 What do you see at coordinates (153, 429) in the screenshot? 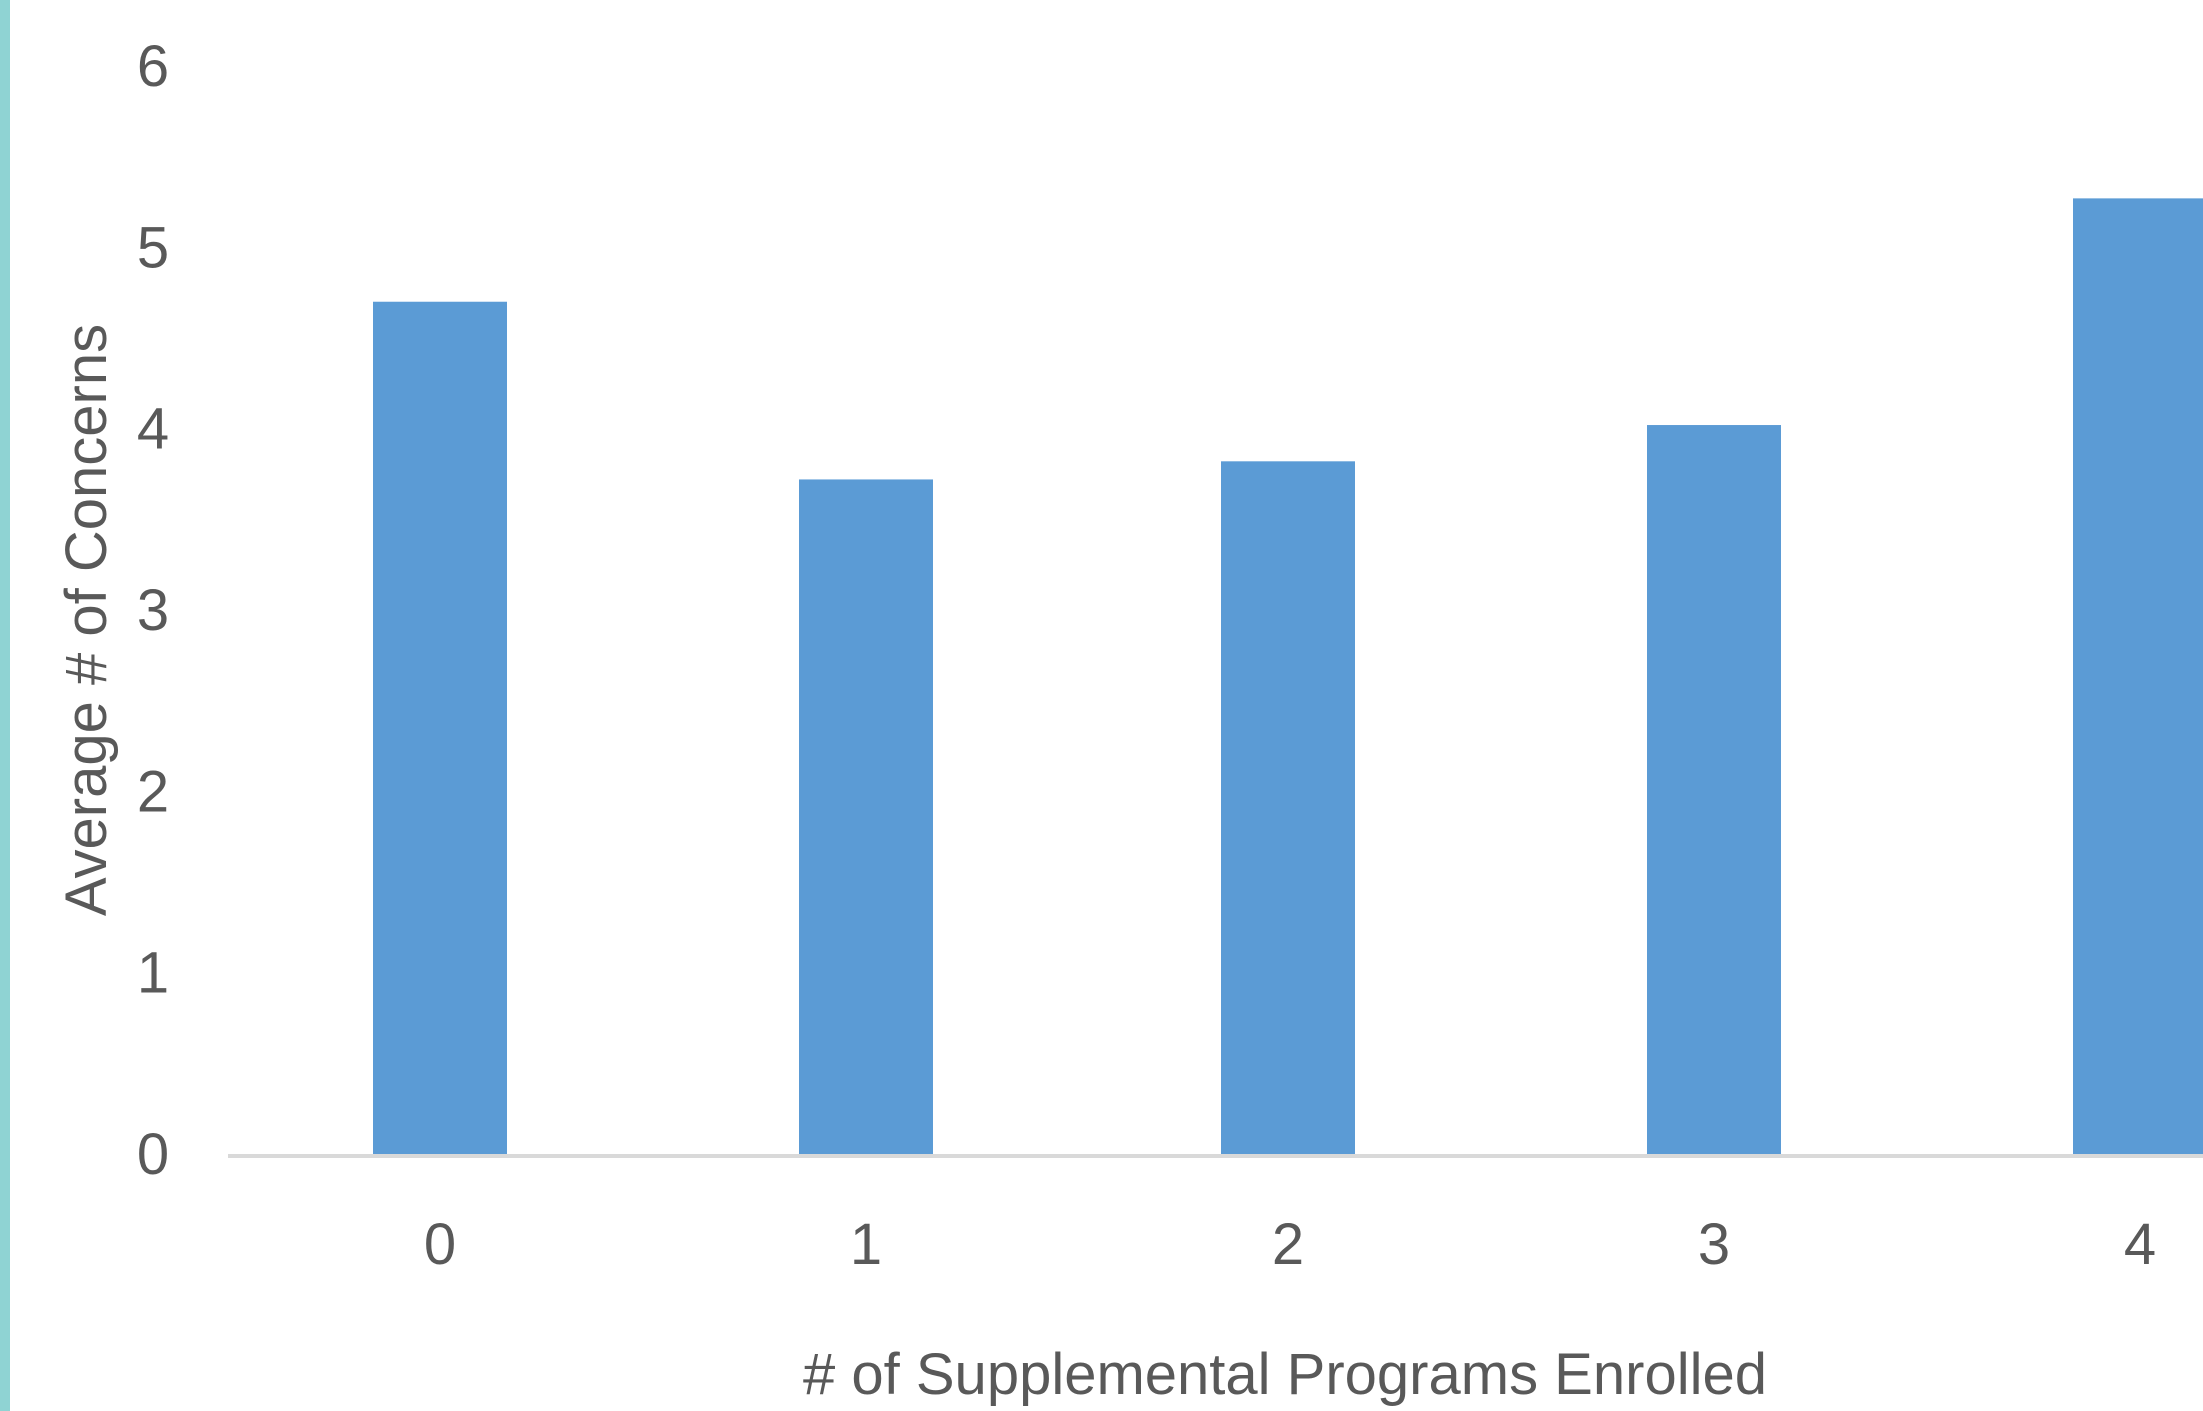
I see `y-tick-label: 4` at bounding box center [153, 429].